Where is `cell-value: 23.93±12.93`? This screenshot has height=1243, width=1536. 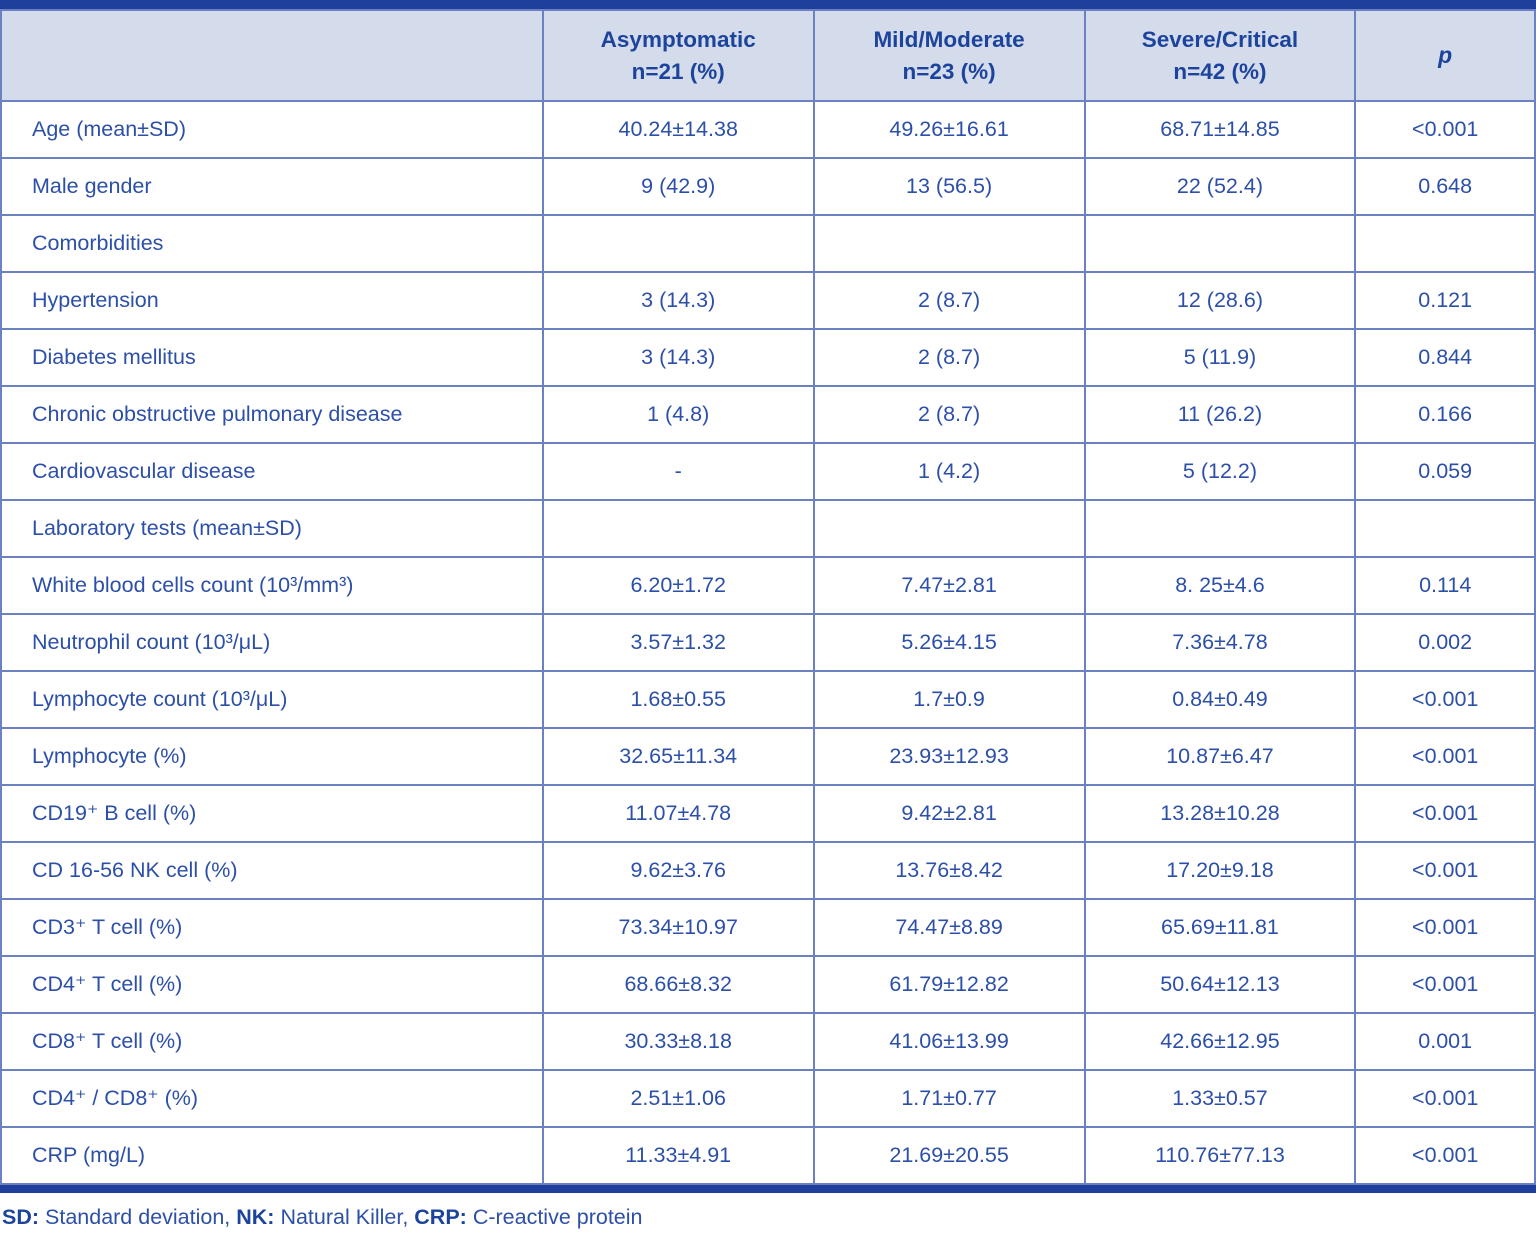
cell-value: 23.93±12.93 is located at coordinates (949, 756).